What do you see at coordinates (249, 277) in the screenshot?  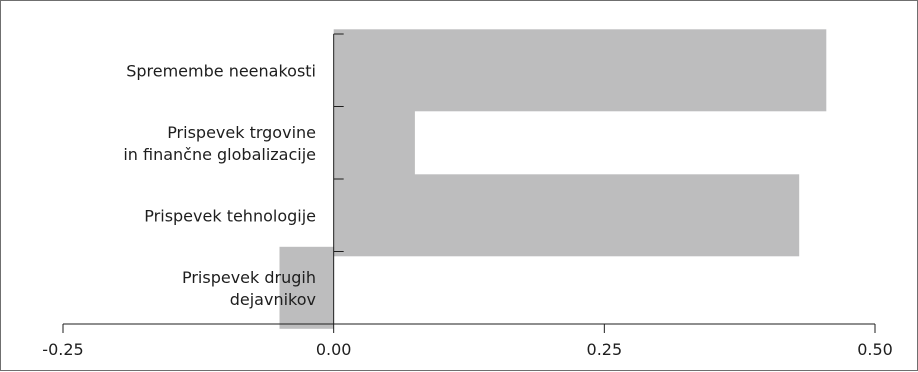 I see `category-label-line: Prispevek drugih` at bounding box center [249, 277].